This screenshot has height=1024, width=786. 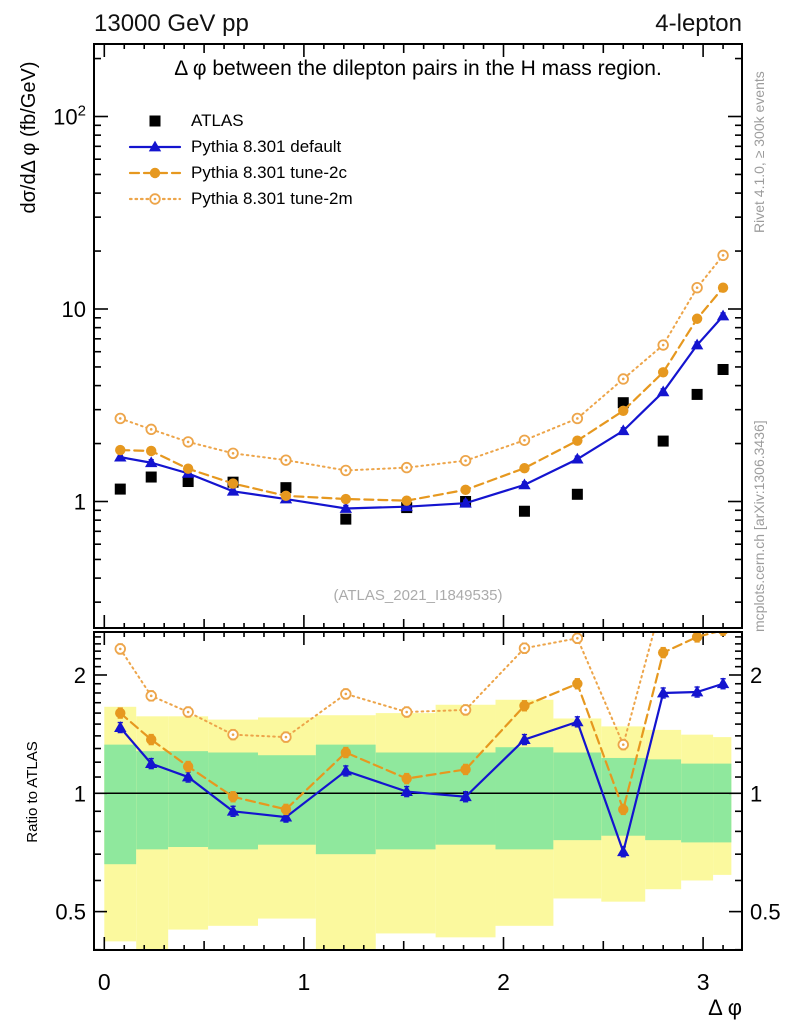 I want to click on analysis-id-watermark: (ATLAS_2021_I1849535), so click(x=418, y=595).